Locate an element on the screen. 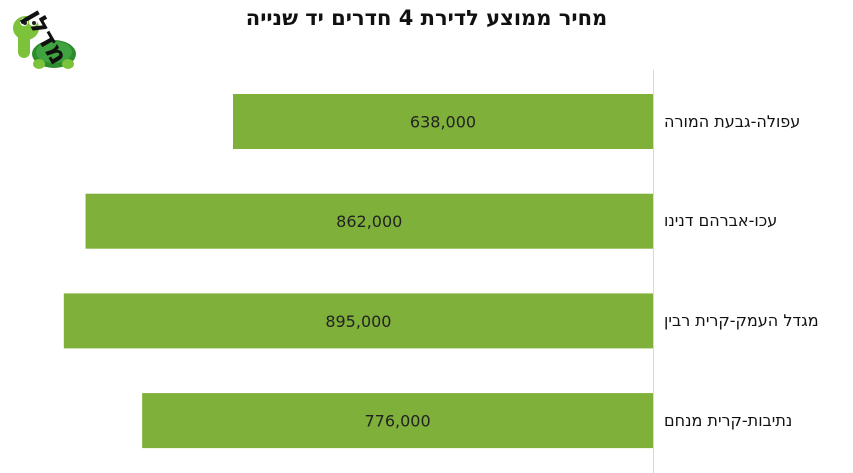 The width and height of the screenshot is (853, 473). category-label: מגדל העמק-קרית רבין is located at coordinates (741, 320).